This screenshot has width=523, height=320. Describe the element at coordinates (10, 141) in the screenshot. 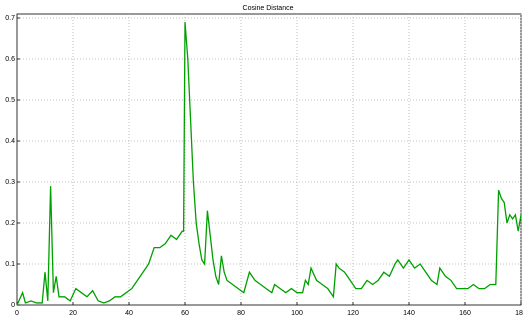

I see `y-tick-label: 0.4` at that location.